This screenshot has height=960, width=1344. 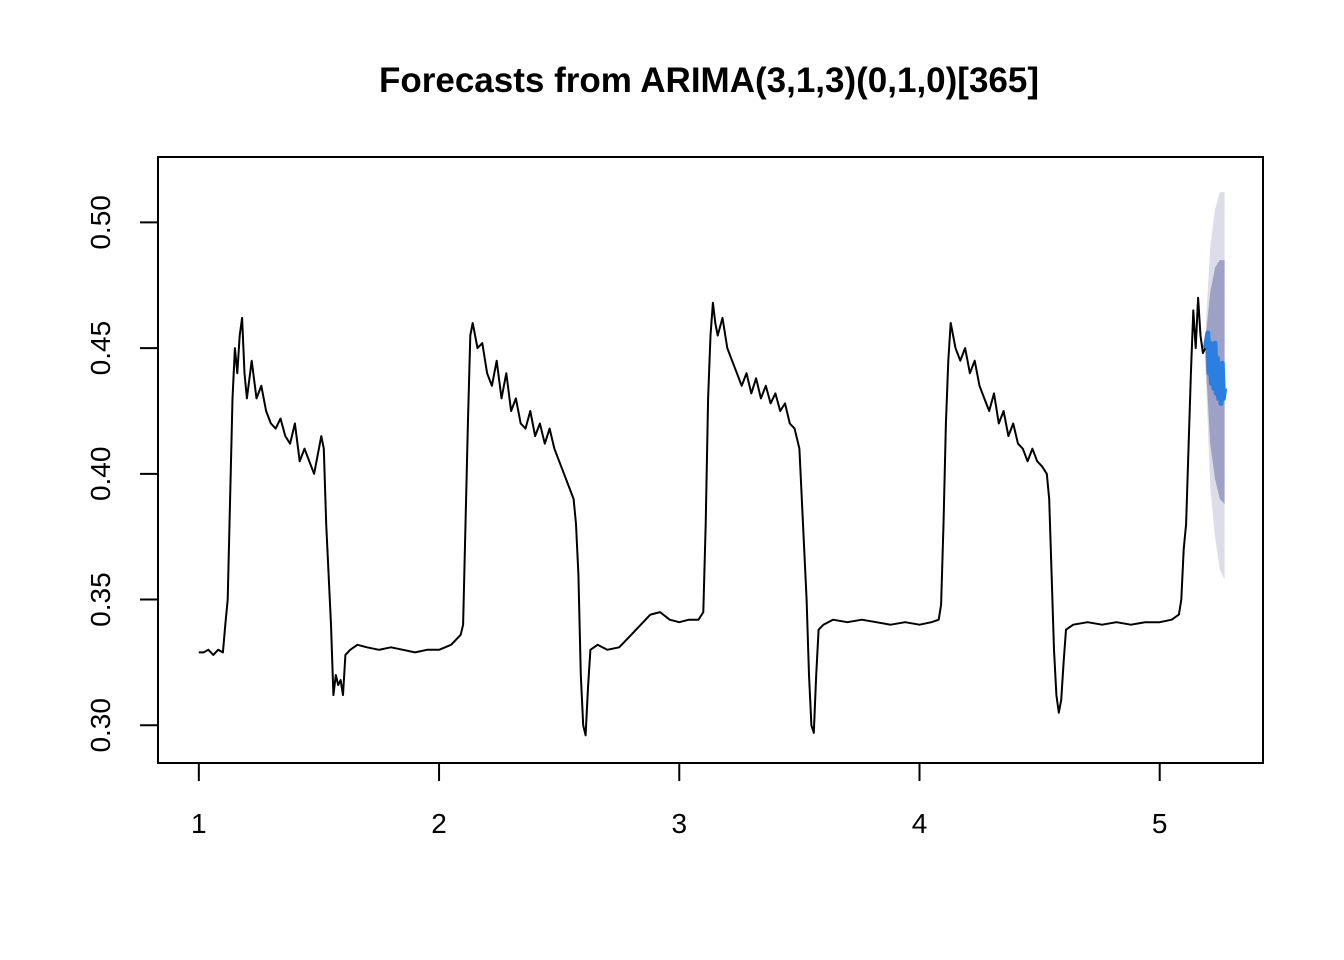 I want to click on chart-title: Forecasts from ARIMA(3,1,3)(0,1,0)[365], so click(x=709, y=80).